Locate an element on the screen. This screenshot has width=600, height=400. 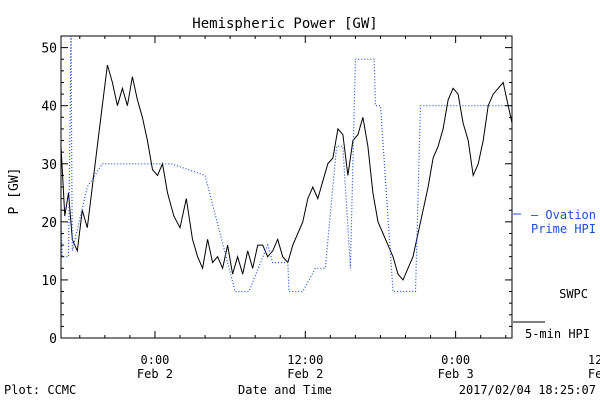
swpc-legend-label-line2: 5-min HPI is located at coordinates (557, 334).